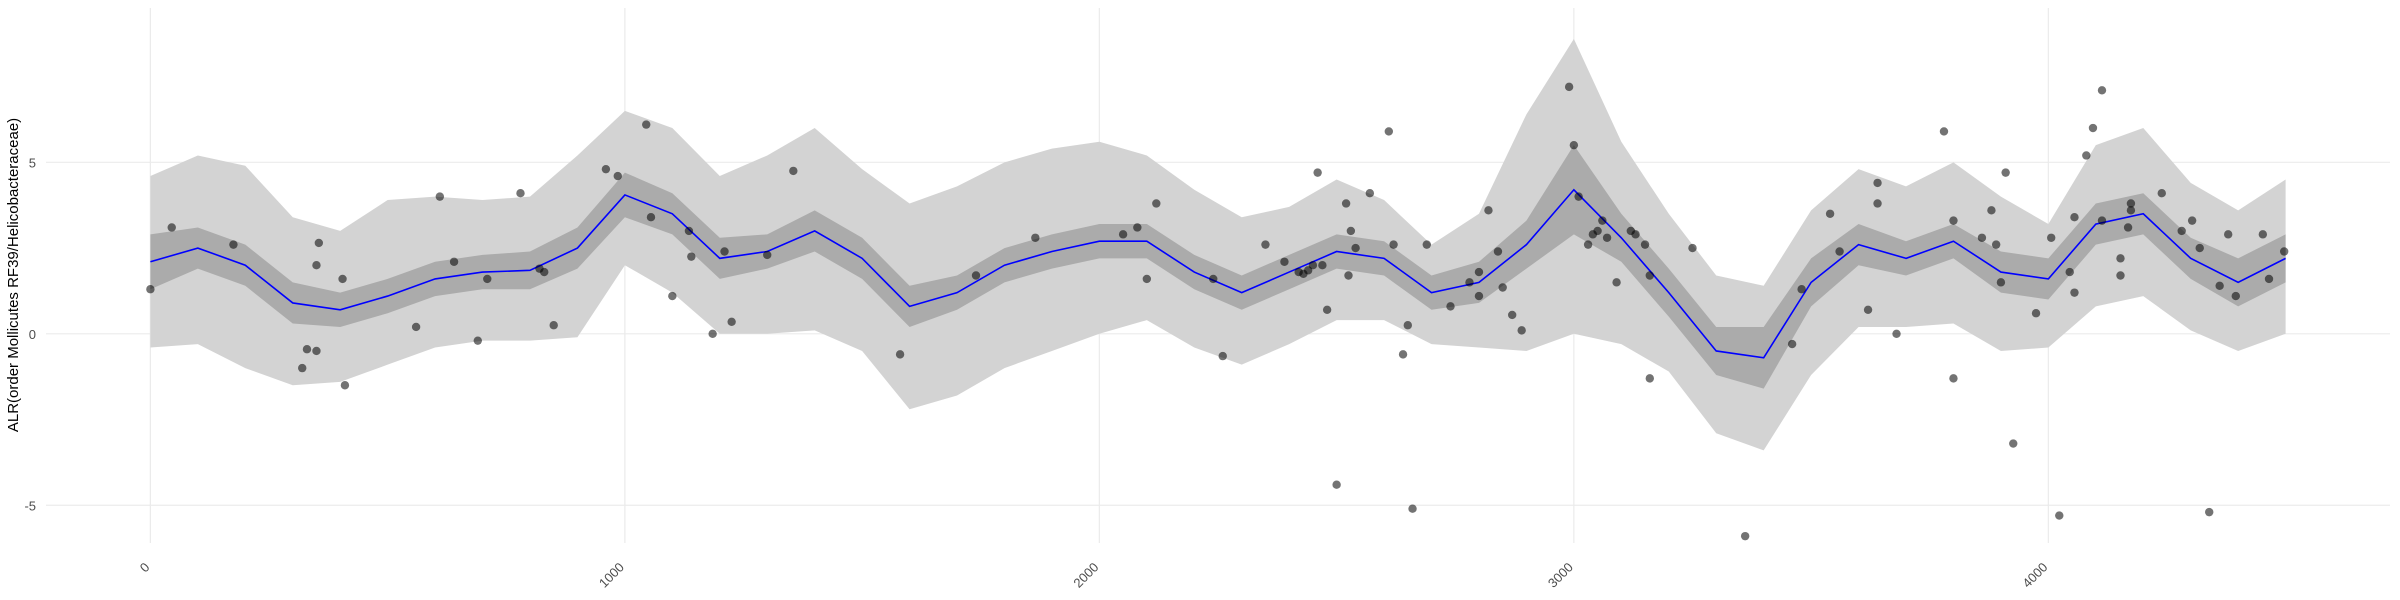  What do you see at coordinates (611, 575) in the screenshot?
I see `x-tick-label: 1000` at bounding box center [611, 575].